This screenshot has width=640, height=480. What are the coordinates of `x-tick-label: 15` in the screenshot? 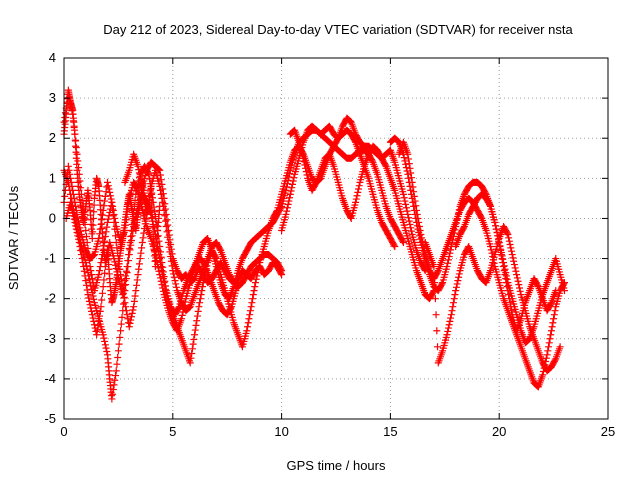 It's located at (390, 431).